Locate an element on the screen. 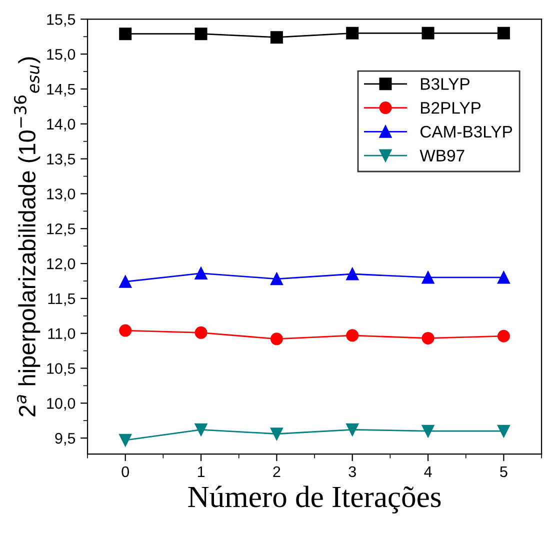 This screenshot has height=533, width=547. y-tick-label: 12,5 is located at coordinates (61, 229).